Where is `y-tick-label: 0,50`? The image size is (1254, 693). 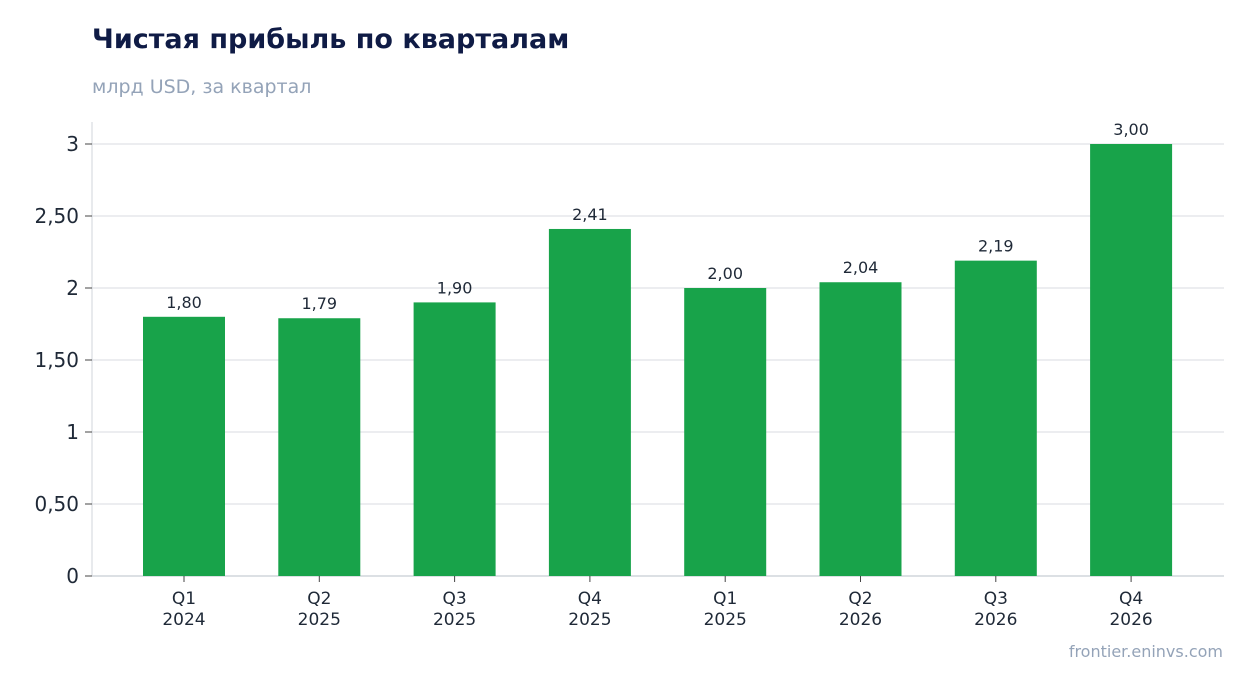 y-tick-label: 0,50 is located at coordinates (56, 504).